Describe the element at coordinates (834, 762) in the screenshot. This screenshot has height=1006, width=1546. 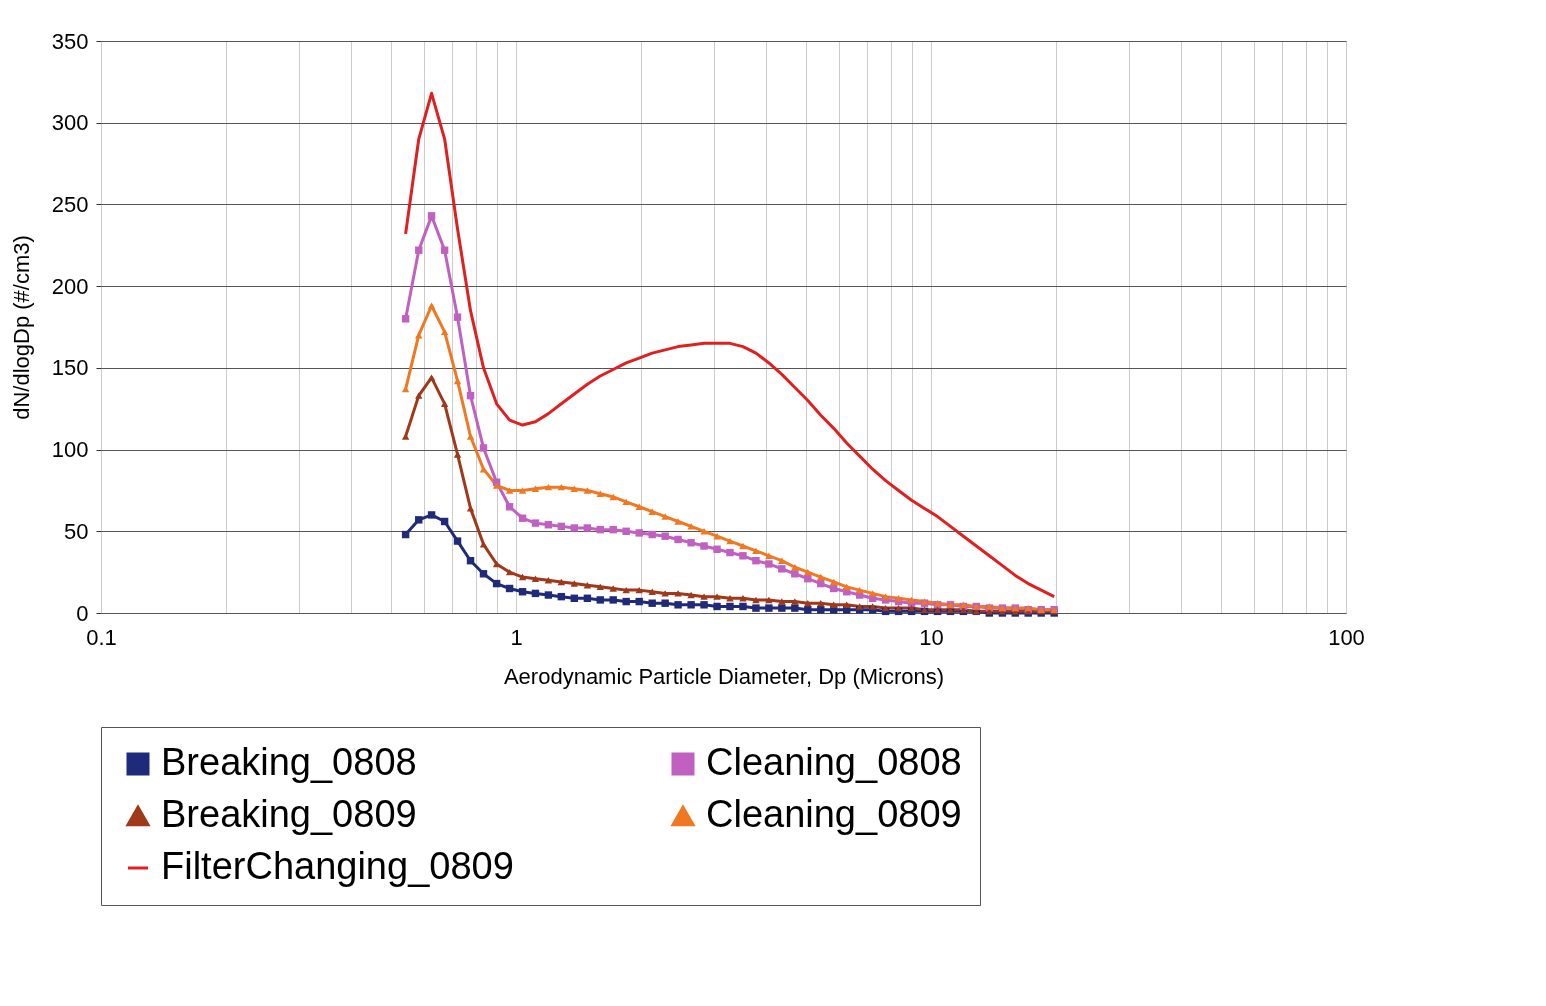
I see `legend-label: Cleaning_0808` at that location.